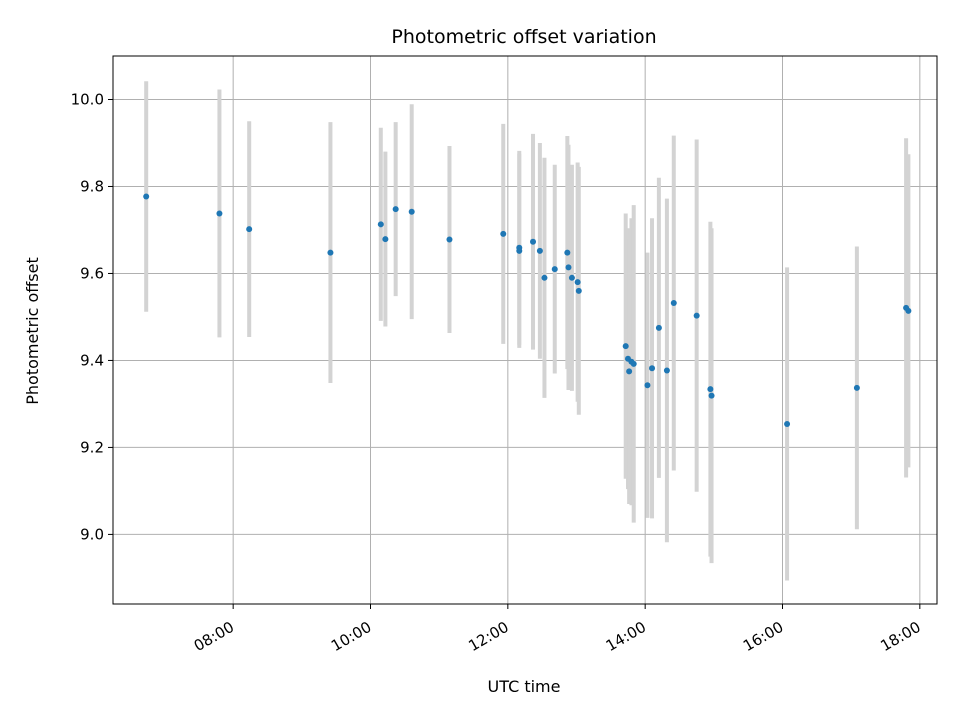  What do you see at coordinates (92, 360) in the screenshot?
I see `y-tick-label: 9.4` at bounding box center [92, 360].